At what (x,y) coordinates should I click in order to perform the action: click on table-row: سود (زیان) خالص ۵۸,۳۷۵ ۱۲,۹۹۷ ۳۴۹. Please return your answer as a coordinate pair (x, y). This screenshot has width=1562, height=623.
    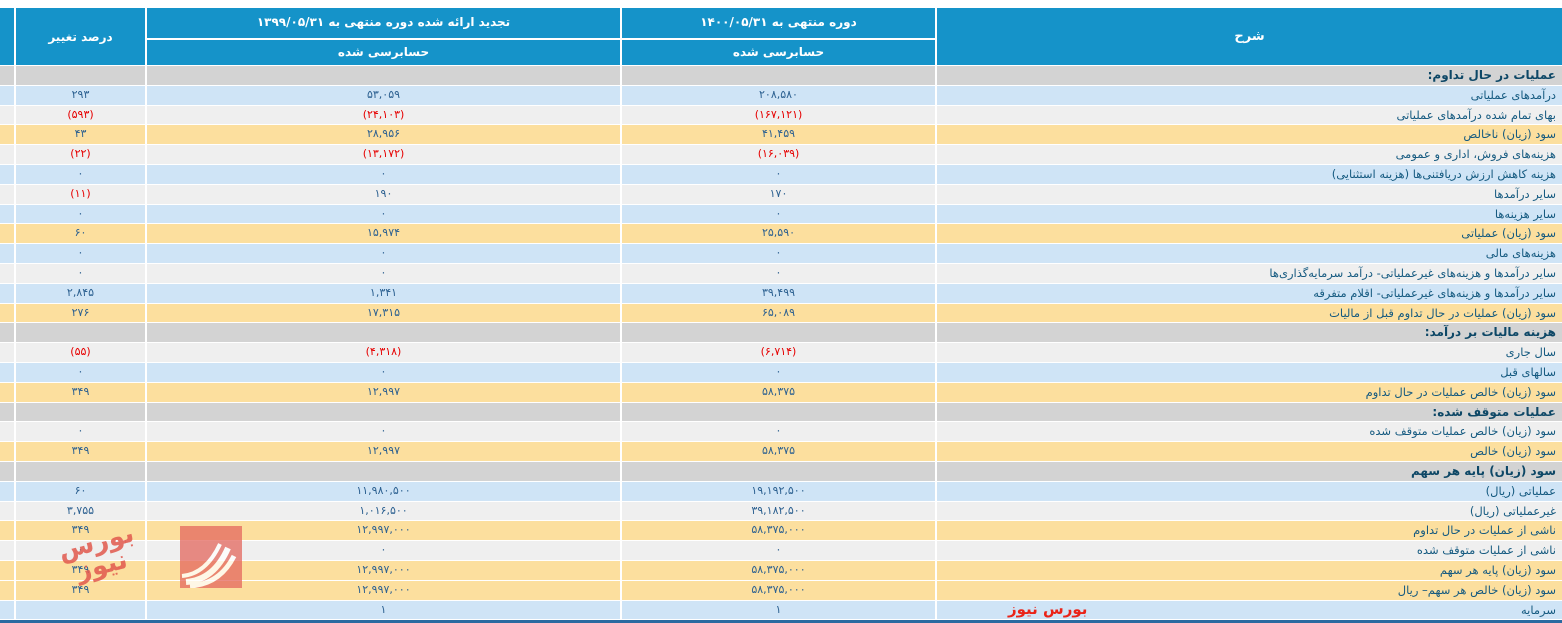
    Looking at the image, I should click on (781, 451).